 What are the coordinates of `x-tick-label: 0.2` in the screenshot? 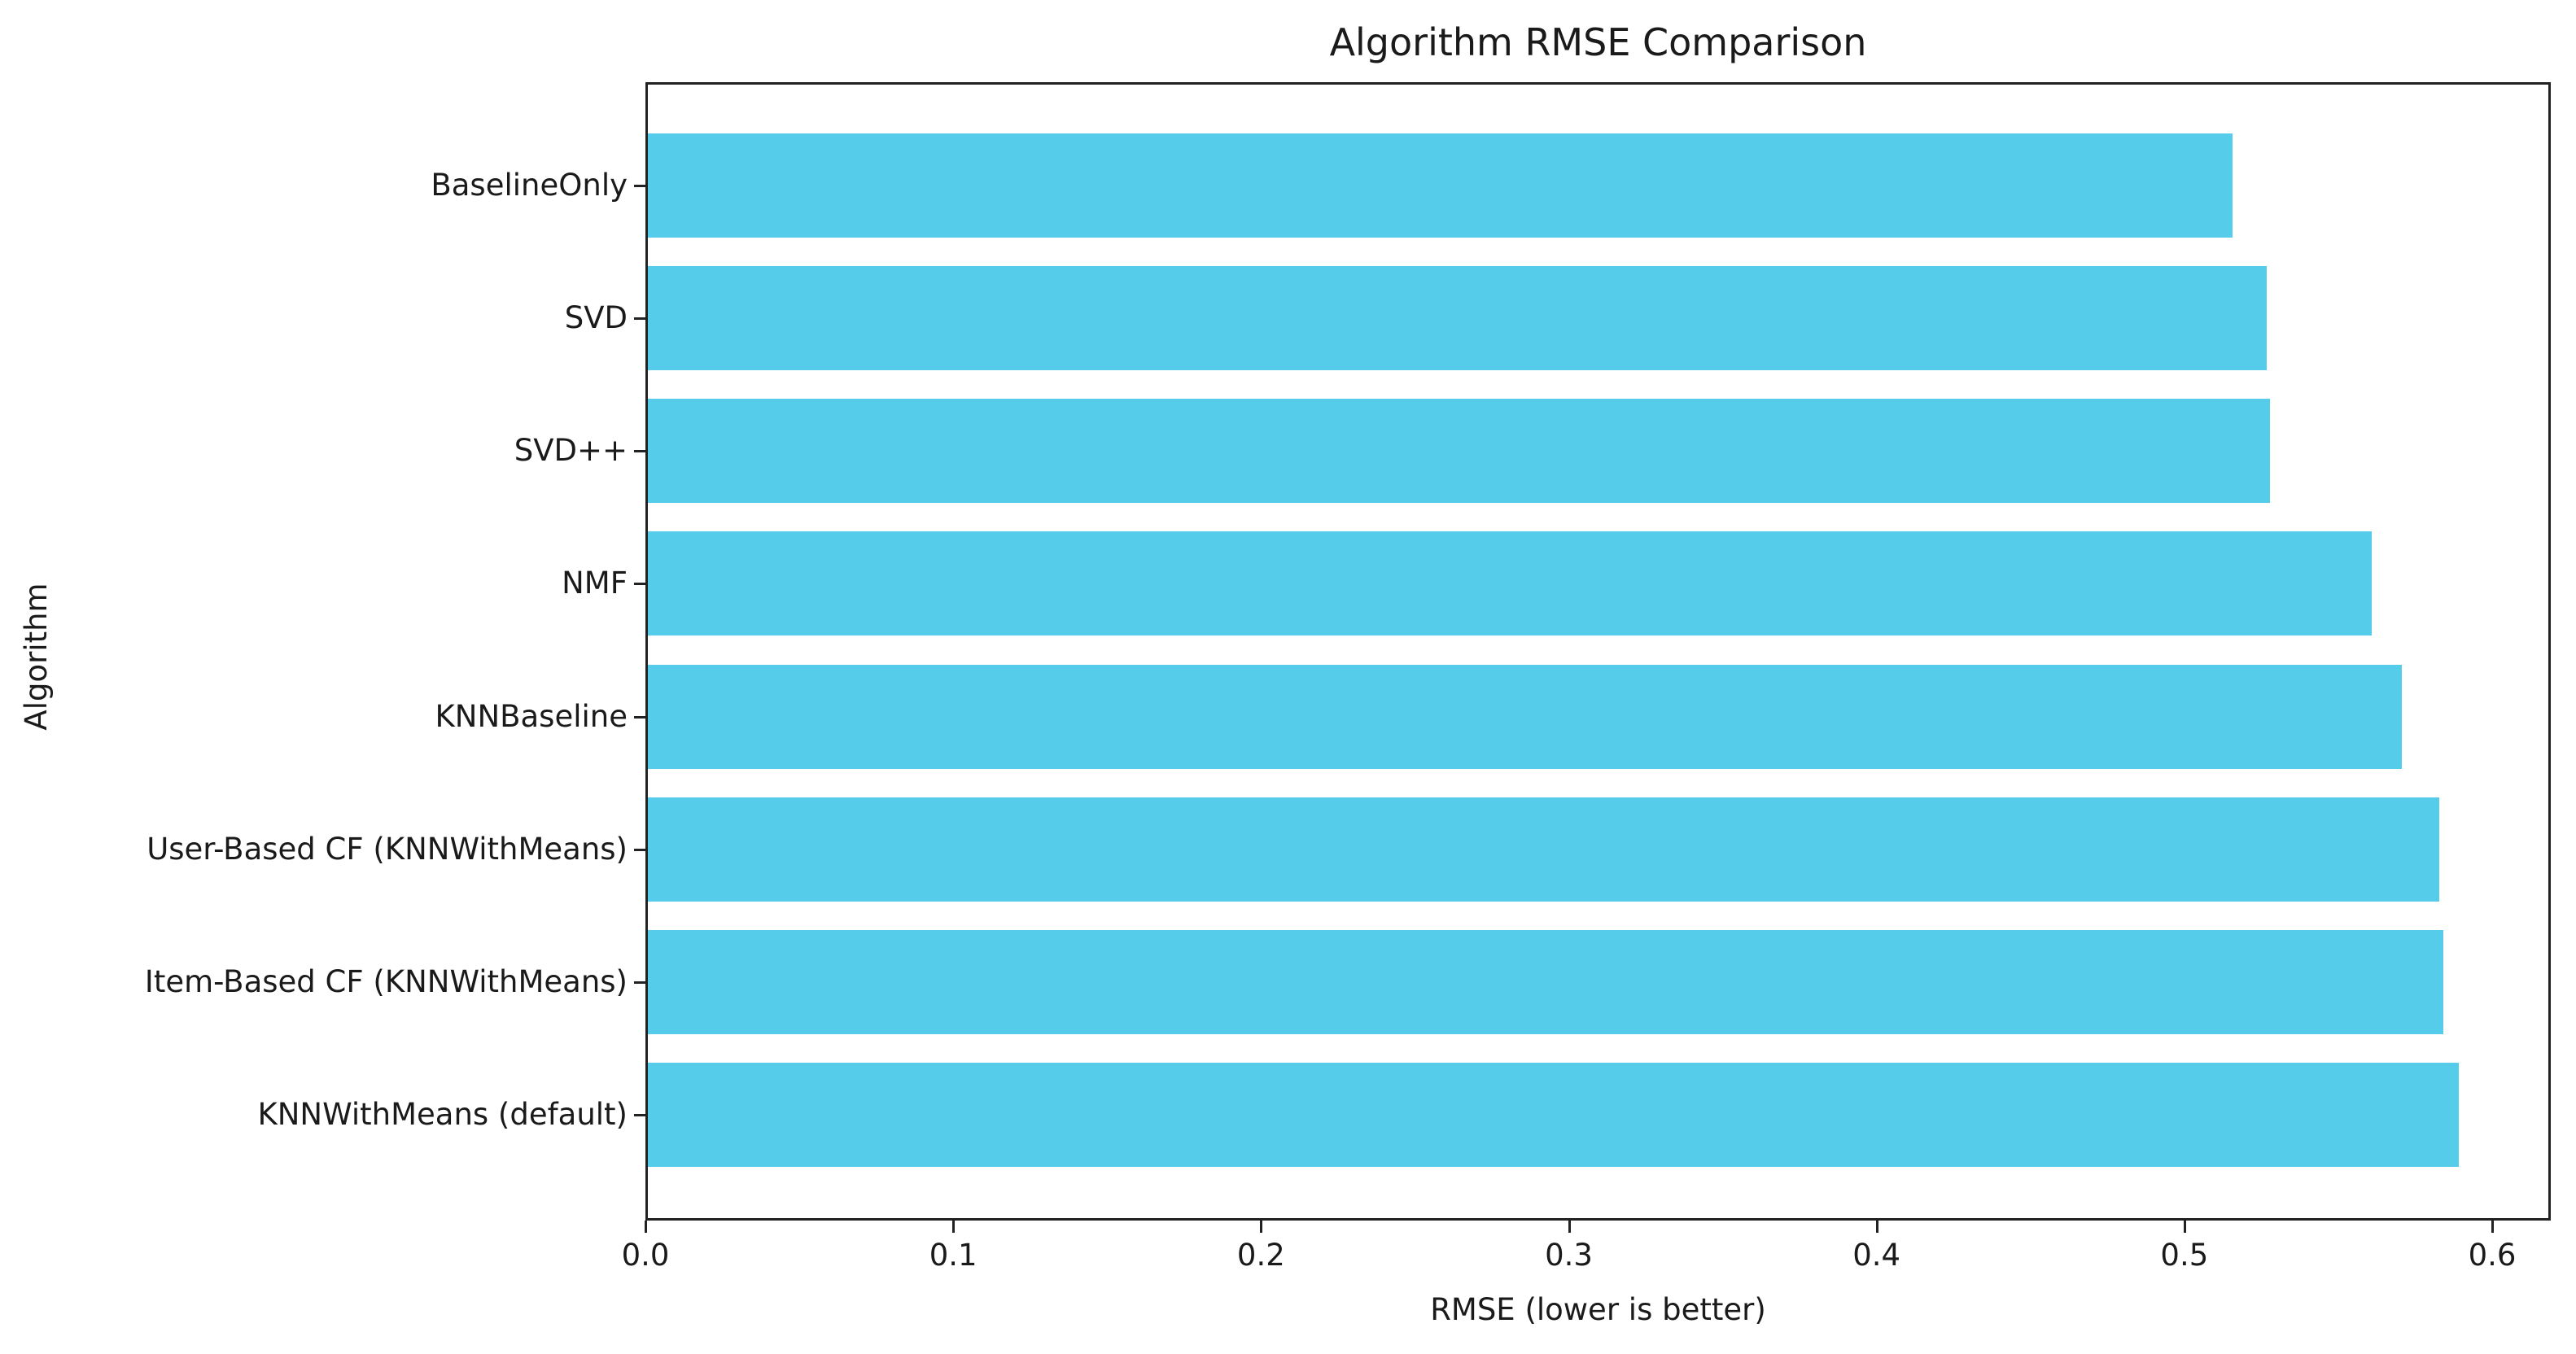 It's located at (1260, 1255).